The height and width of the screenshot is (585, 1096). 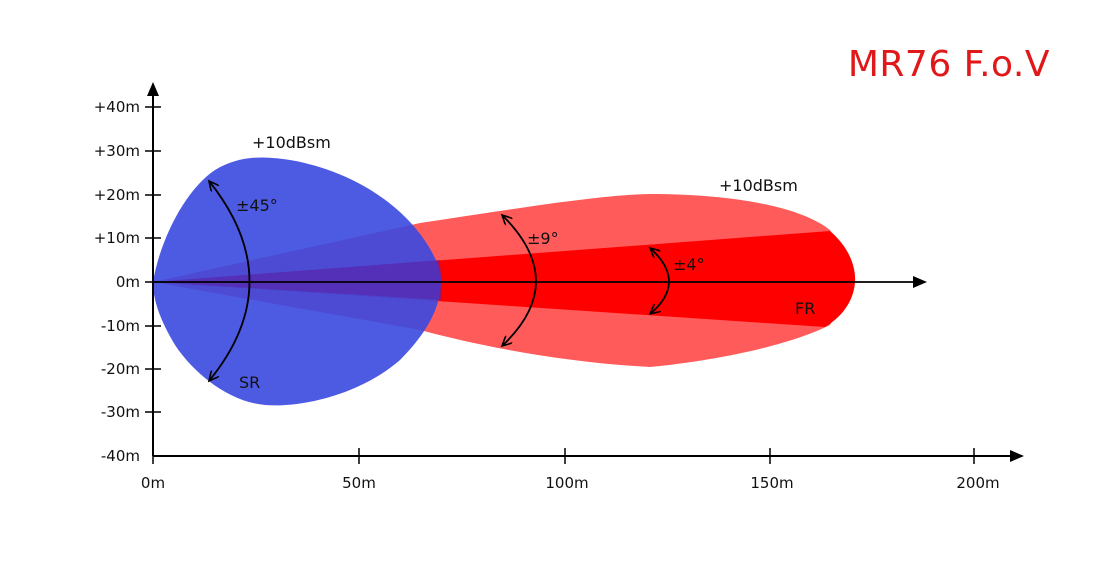 What do you see at coordinates (120, 369) in the screenshot?
I see `y-tick-label: -20m` at bounding box center [120, 369].